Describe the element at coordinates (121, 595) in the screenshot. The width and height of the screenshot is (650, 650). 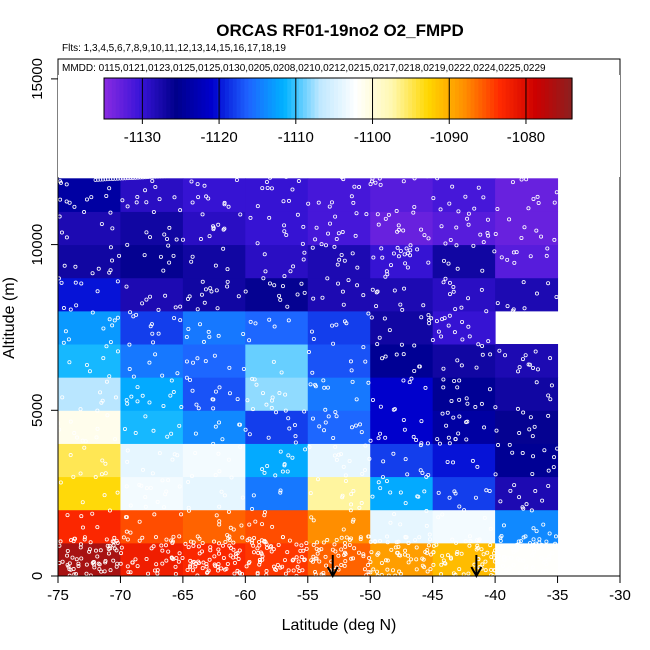
I see `x-tick-label: -70` at that location.